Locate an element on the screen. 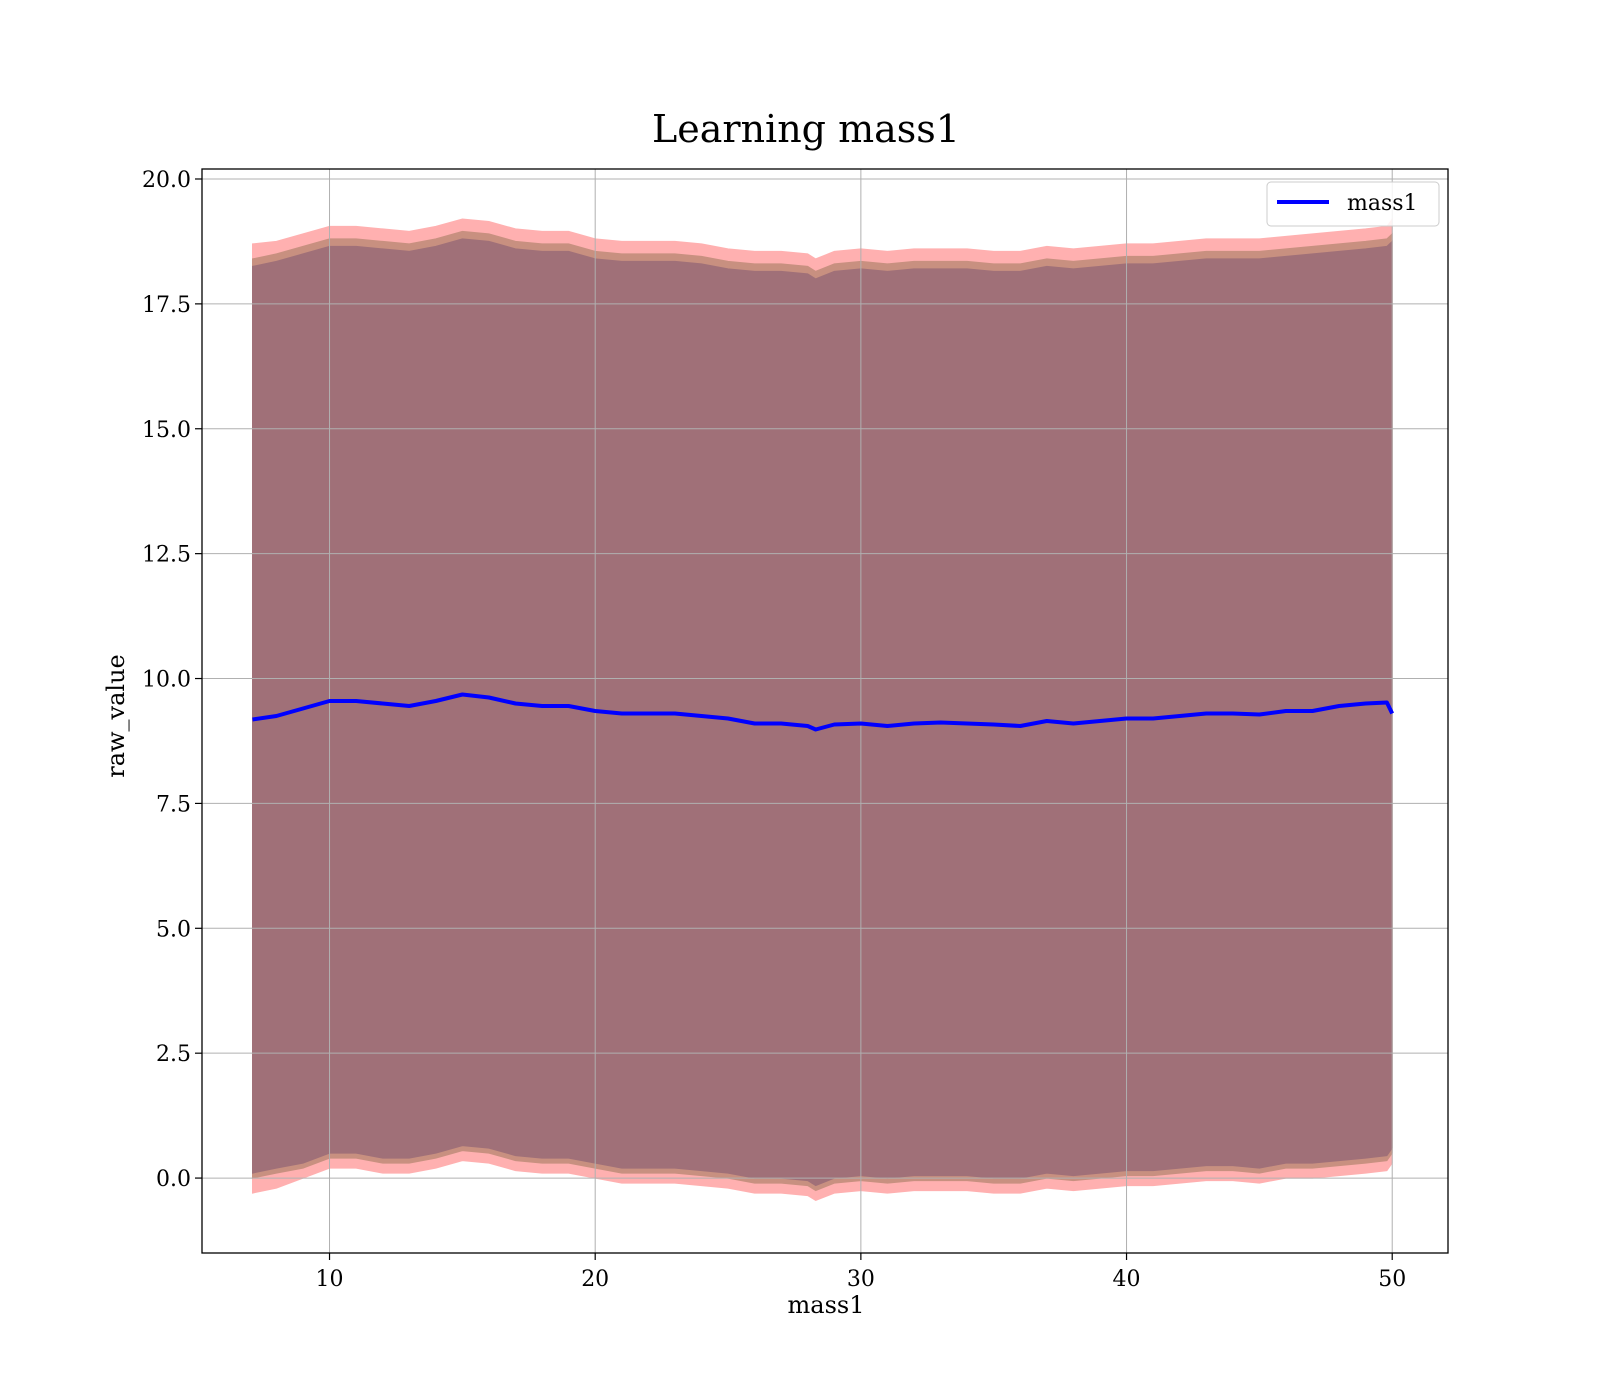 The width and height of the screenshot is (1600, 1400). y-tick-label: 2.5 is located at coordinates (173, 1054).